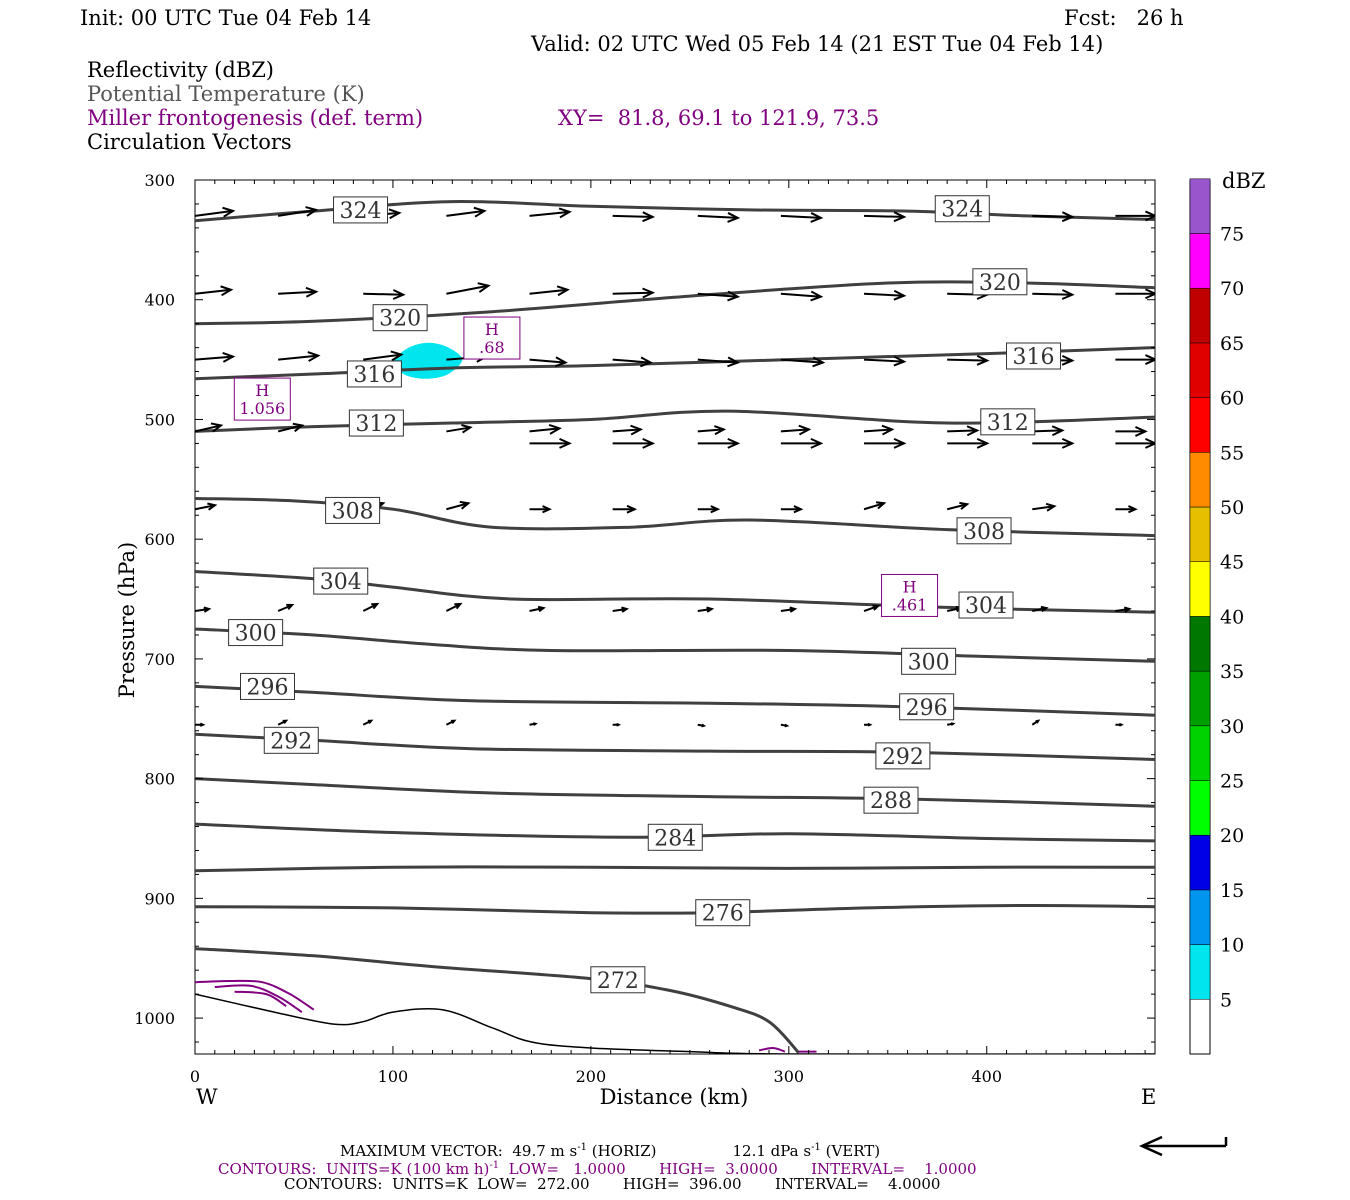  What do you see at coordinates (262, 390) in the screenshot?
I see `frontogenesis-max-label-0: H` at bounding box center [262, 390].